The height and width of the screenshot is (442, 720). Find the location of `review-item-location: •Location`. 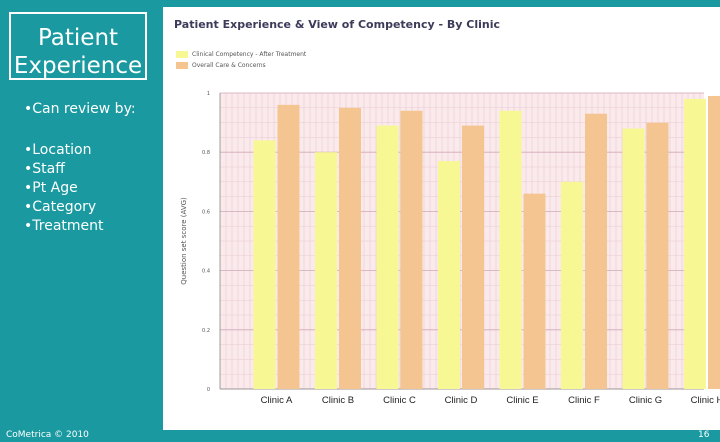

review-item-location: •Location is located at coordinates (58, 150).